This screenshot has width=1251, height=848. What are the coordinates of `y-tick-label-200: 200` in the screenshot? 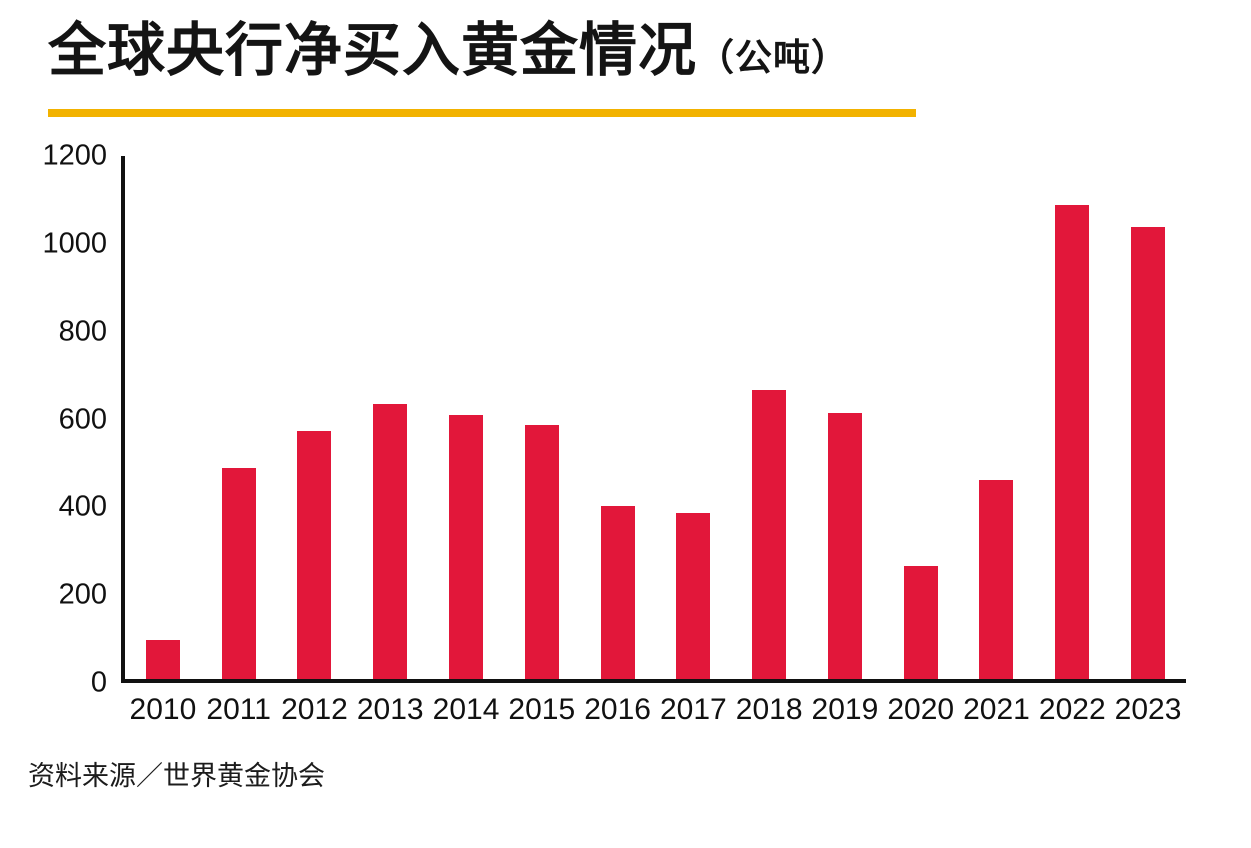 It's located at (82, 594).